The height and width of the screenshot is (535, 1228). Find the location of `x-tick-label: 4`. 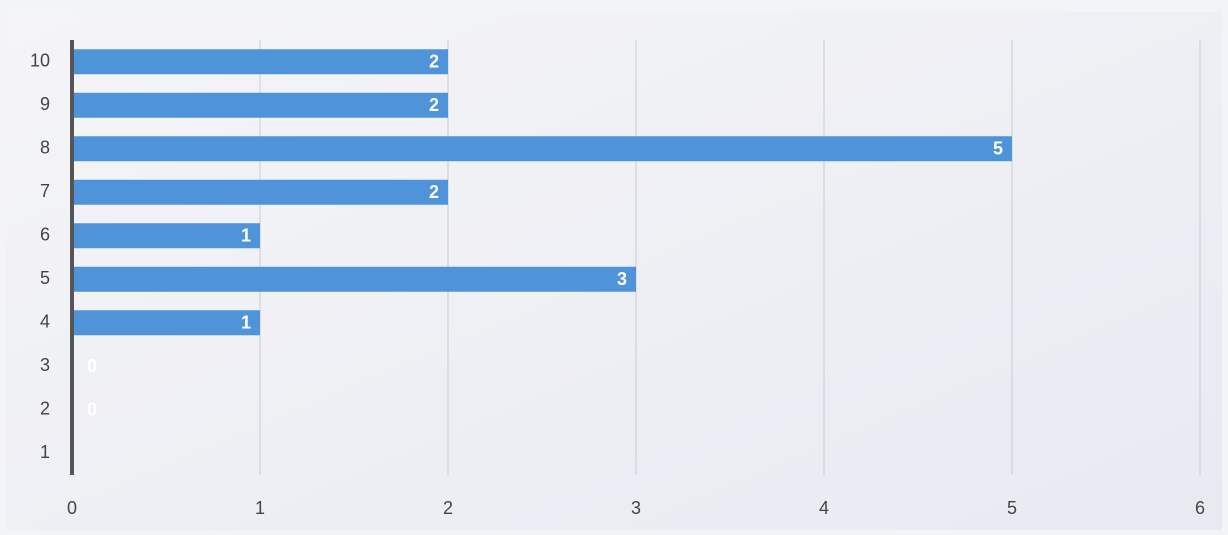

x-tick-label: 4 is located at coordinates (824, 508).